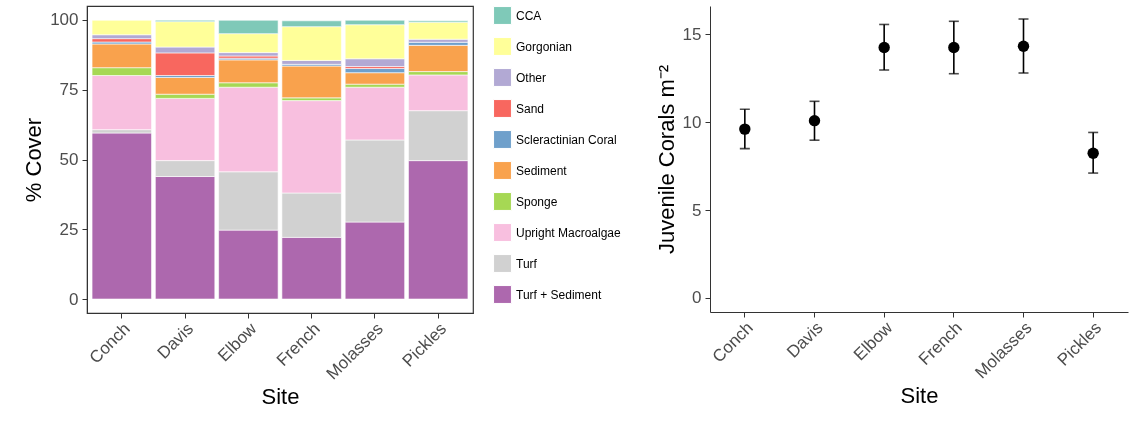 The width and height of the screenshot is (1143, 428). Describe the element at coordinates (529, 15) in the screenshot. I see `legend-label: CCA` at that location.